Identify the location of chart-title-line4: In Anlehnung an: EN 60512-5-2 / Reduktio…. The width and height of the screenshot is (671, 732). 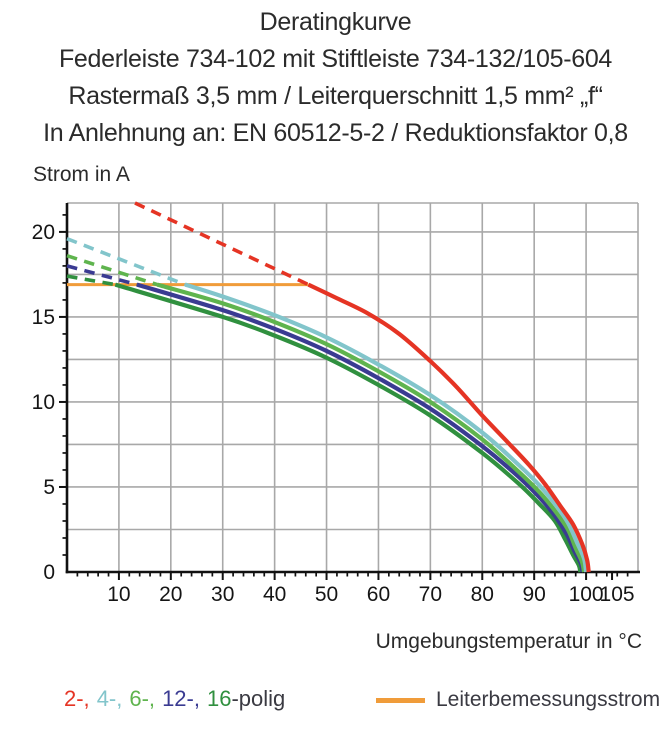
(335, 133).